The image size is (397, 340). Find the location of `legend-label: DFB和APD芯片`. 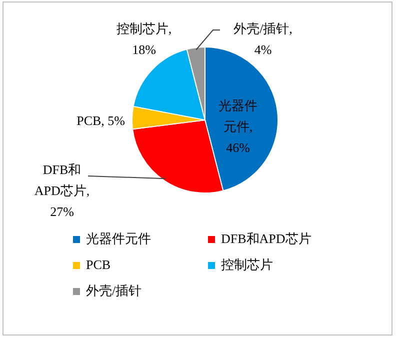

legend-label: DFB和APD芯片 is located at coordinates (266, 238).